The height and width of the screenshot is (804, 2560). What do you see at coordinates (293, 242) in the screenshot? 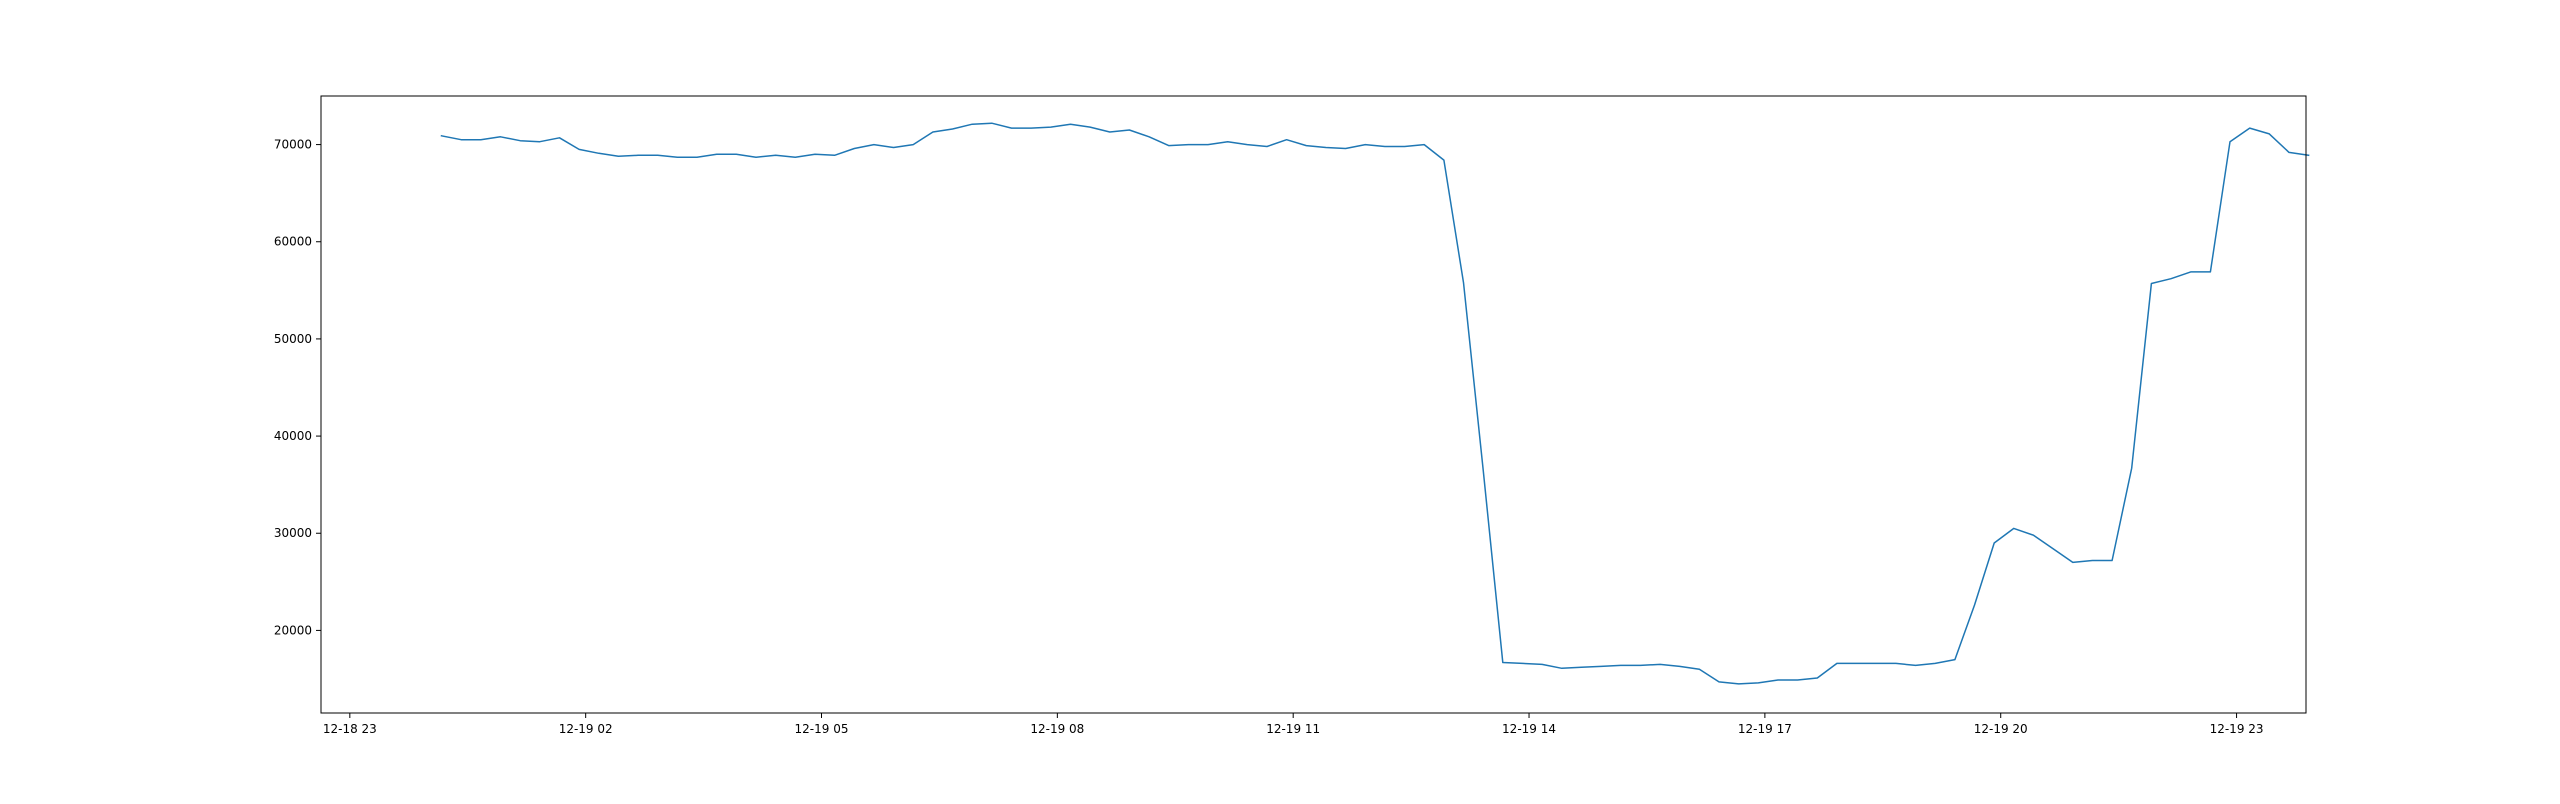
I see `y-tick-label: 60000` at bounding box center [293, 242].